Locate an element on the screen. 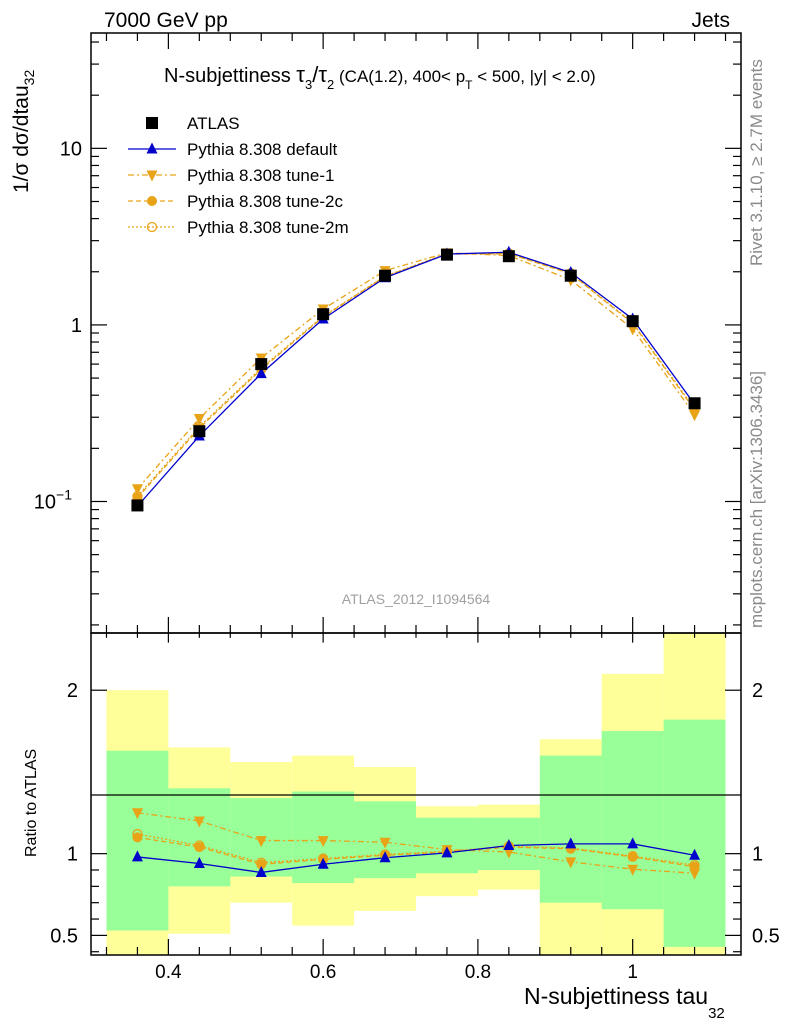  legend-label-tune2c: Pythia 8.308 tune-2c is located at coordinates (265, 201).